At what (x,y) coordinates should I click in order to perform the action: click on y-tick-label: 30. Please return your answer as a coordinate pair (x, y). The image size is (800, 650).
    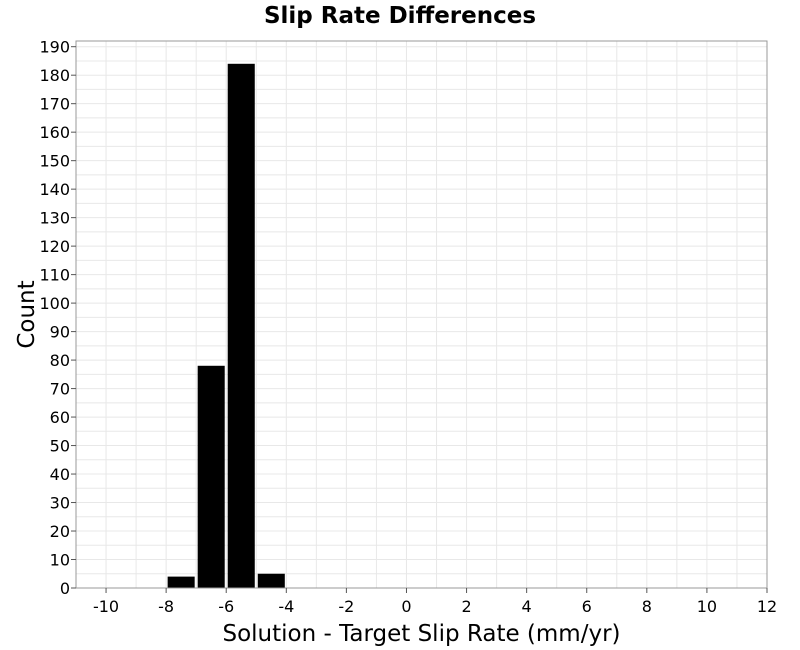
    Looking at the image, I should click on (60, 503).